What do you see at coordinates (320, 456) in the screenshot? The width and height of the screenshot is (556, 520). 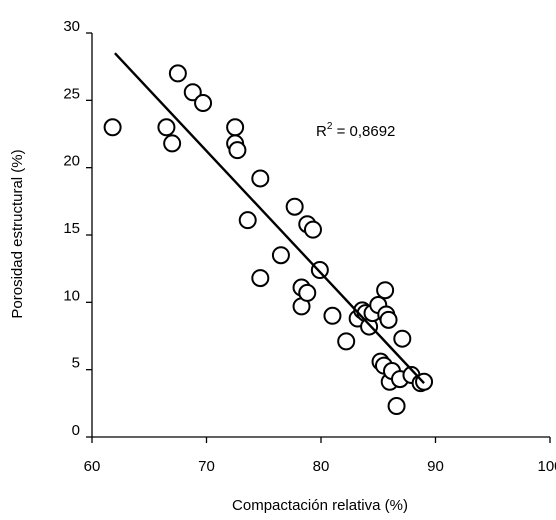 I see `x-ticks: 60 70 80 90 100` at bounding box center [320, 456].